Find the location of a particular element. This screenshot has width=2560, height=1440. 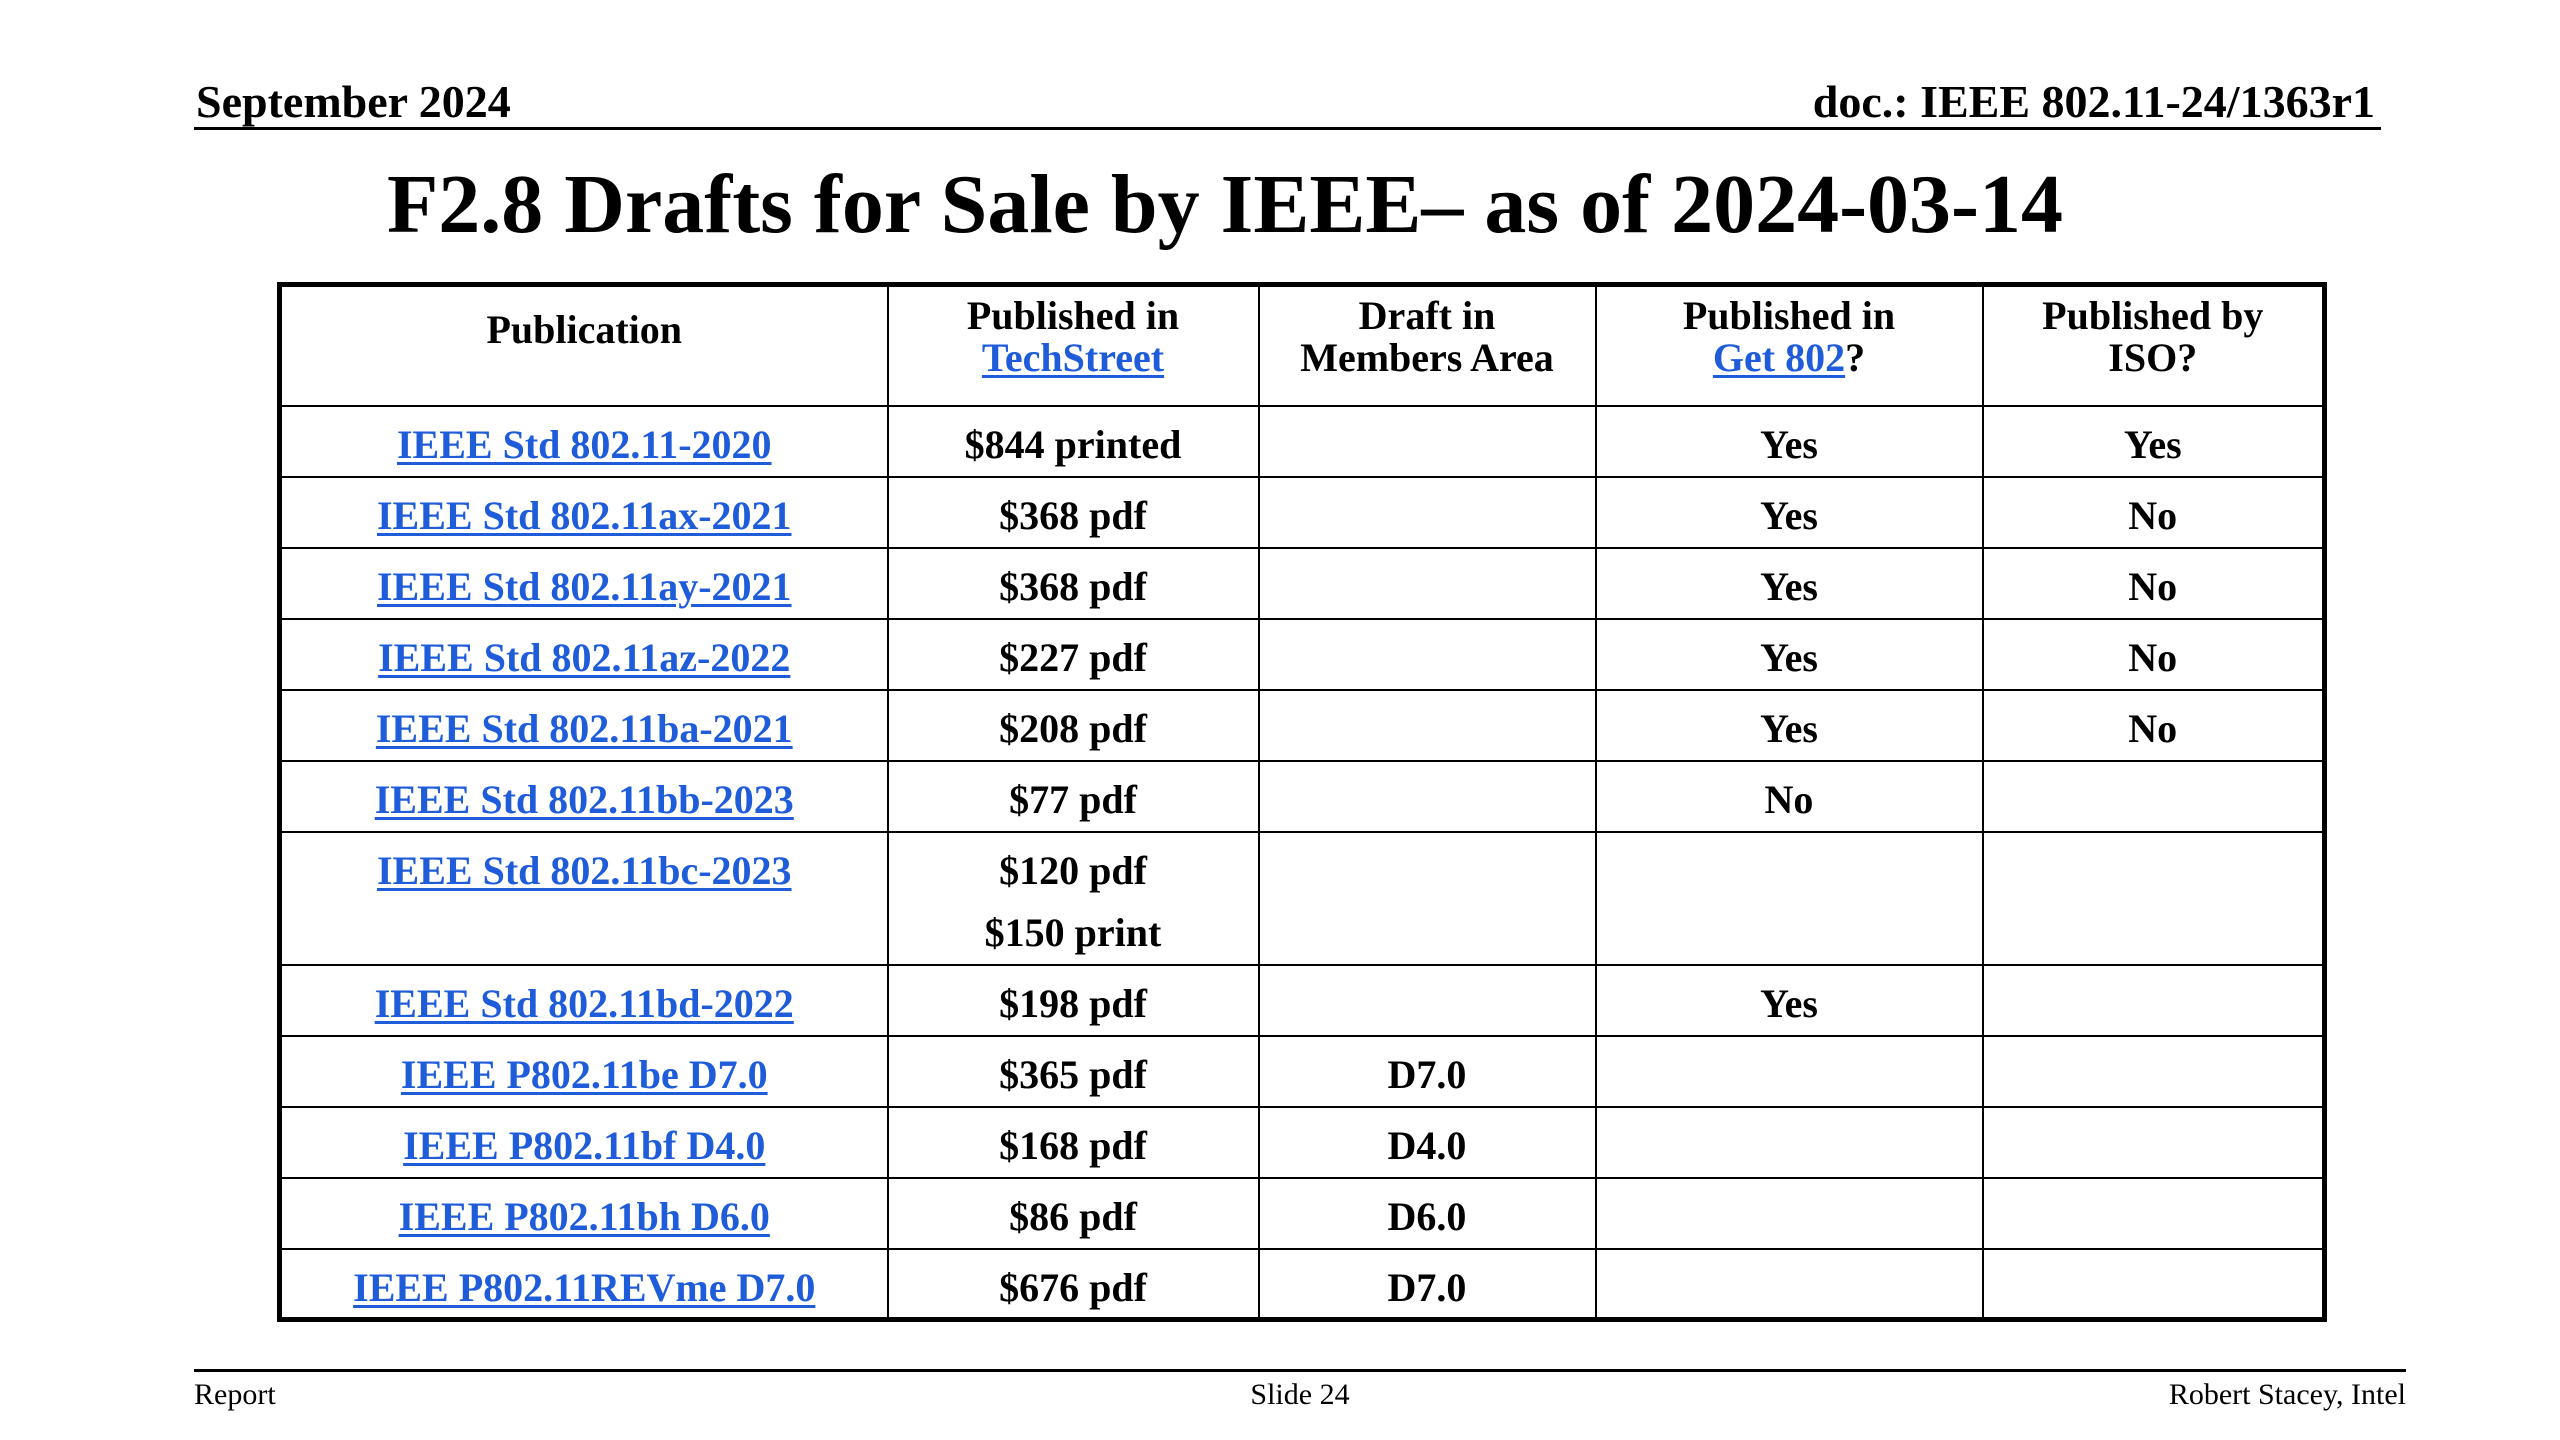

table-row: IEEE P802.11be D7.0 $365 pdf D7.0 is located at coordinates (1302, 1071).